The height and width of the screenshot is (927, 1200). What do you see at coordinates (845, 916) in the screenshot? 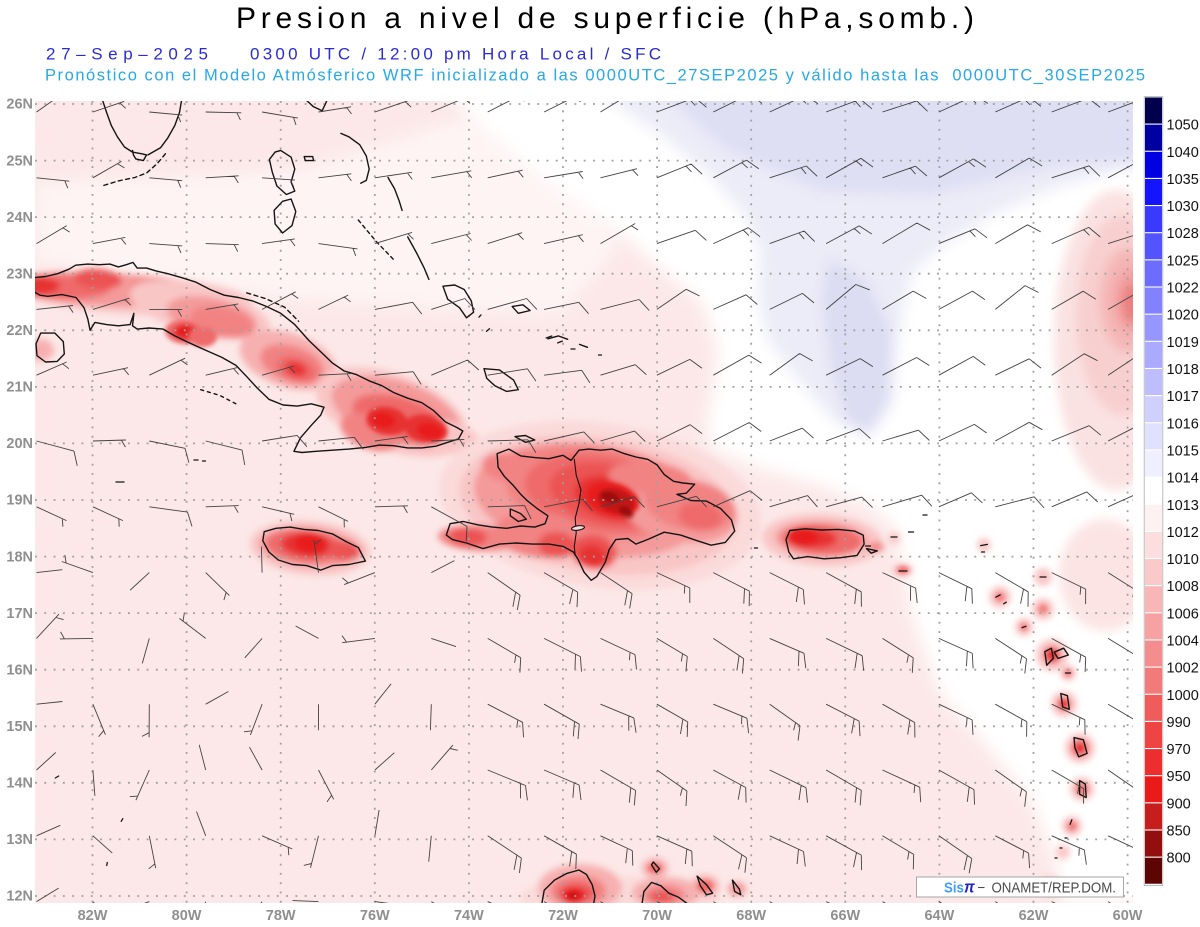
I see `svg-text: 66W` at bounding box center [845, 916].